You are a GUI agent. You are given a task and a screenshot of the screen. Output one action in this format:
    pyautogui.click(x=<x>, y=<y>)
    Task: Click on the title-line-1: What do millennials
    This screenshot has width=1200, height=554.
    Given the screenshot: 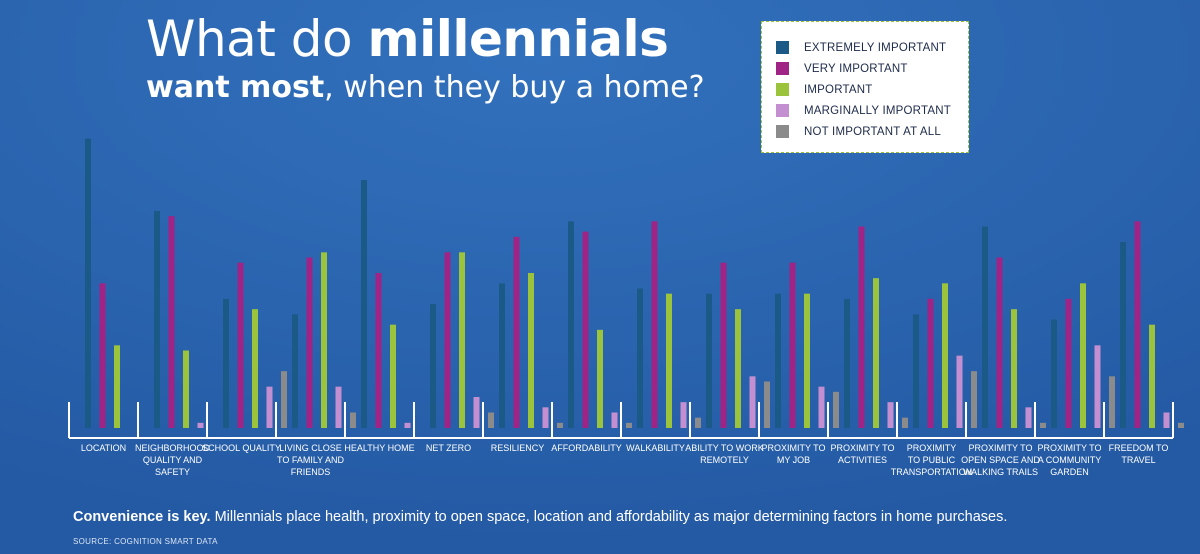 What is the action you would take?
    pyautogui.click(x=456, y=39)
    